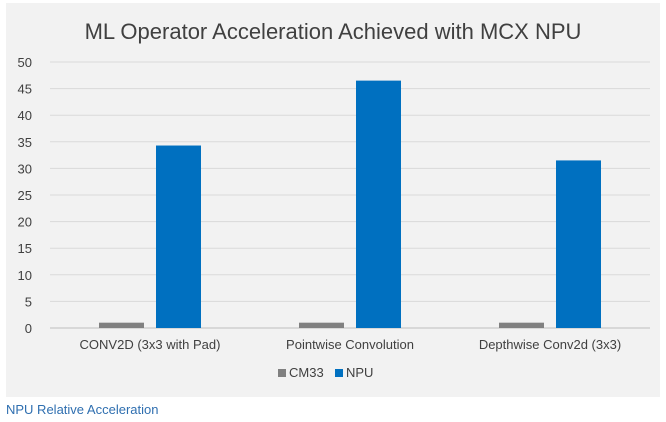 Image resolution: width=666 pixels, height=422 pixels. Describe the element at coordinates (25, 115) in the screenshot. I see `y-tick-label: 40` at that location.